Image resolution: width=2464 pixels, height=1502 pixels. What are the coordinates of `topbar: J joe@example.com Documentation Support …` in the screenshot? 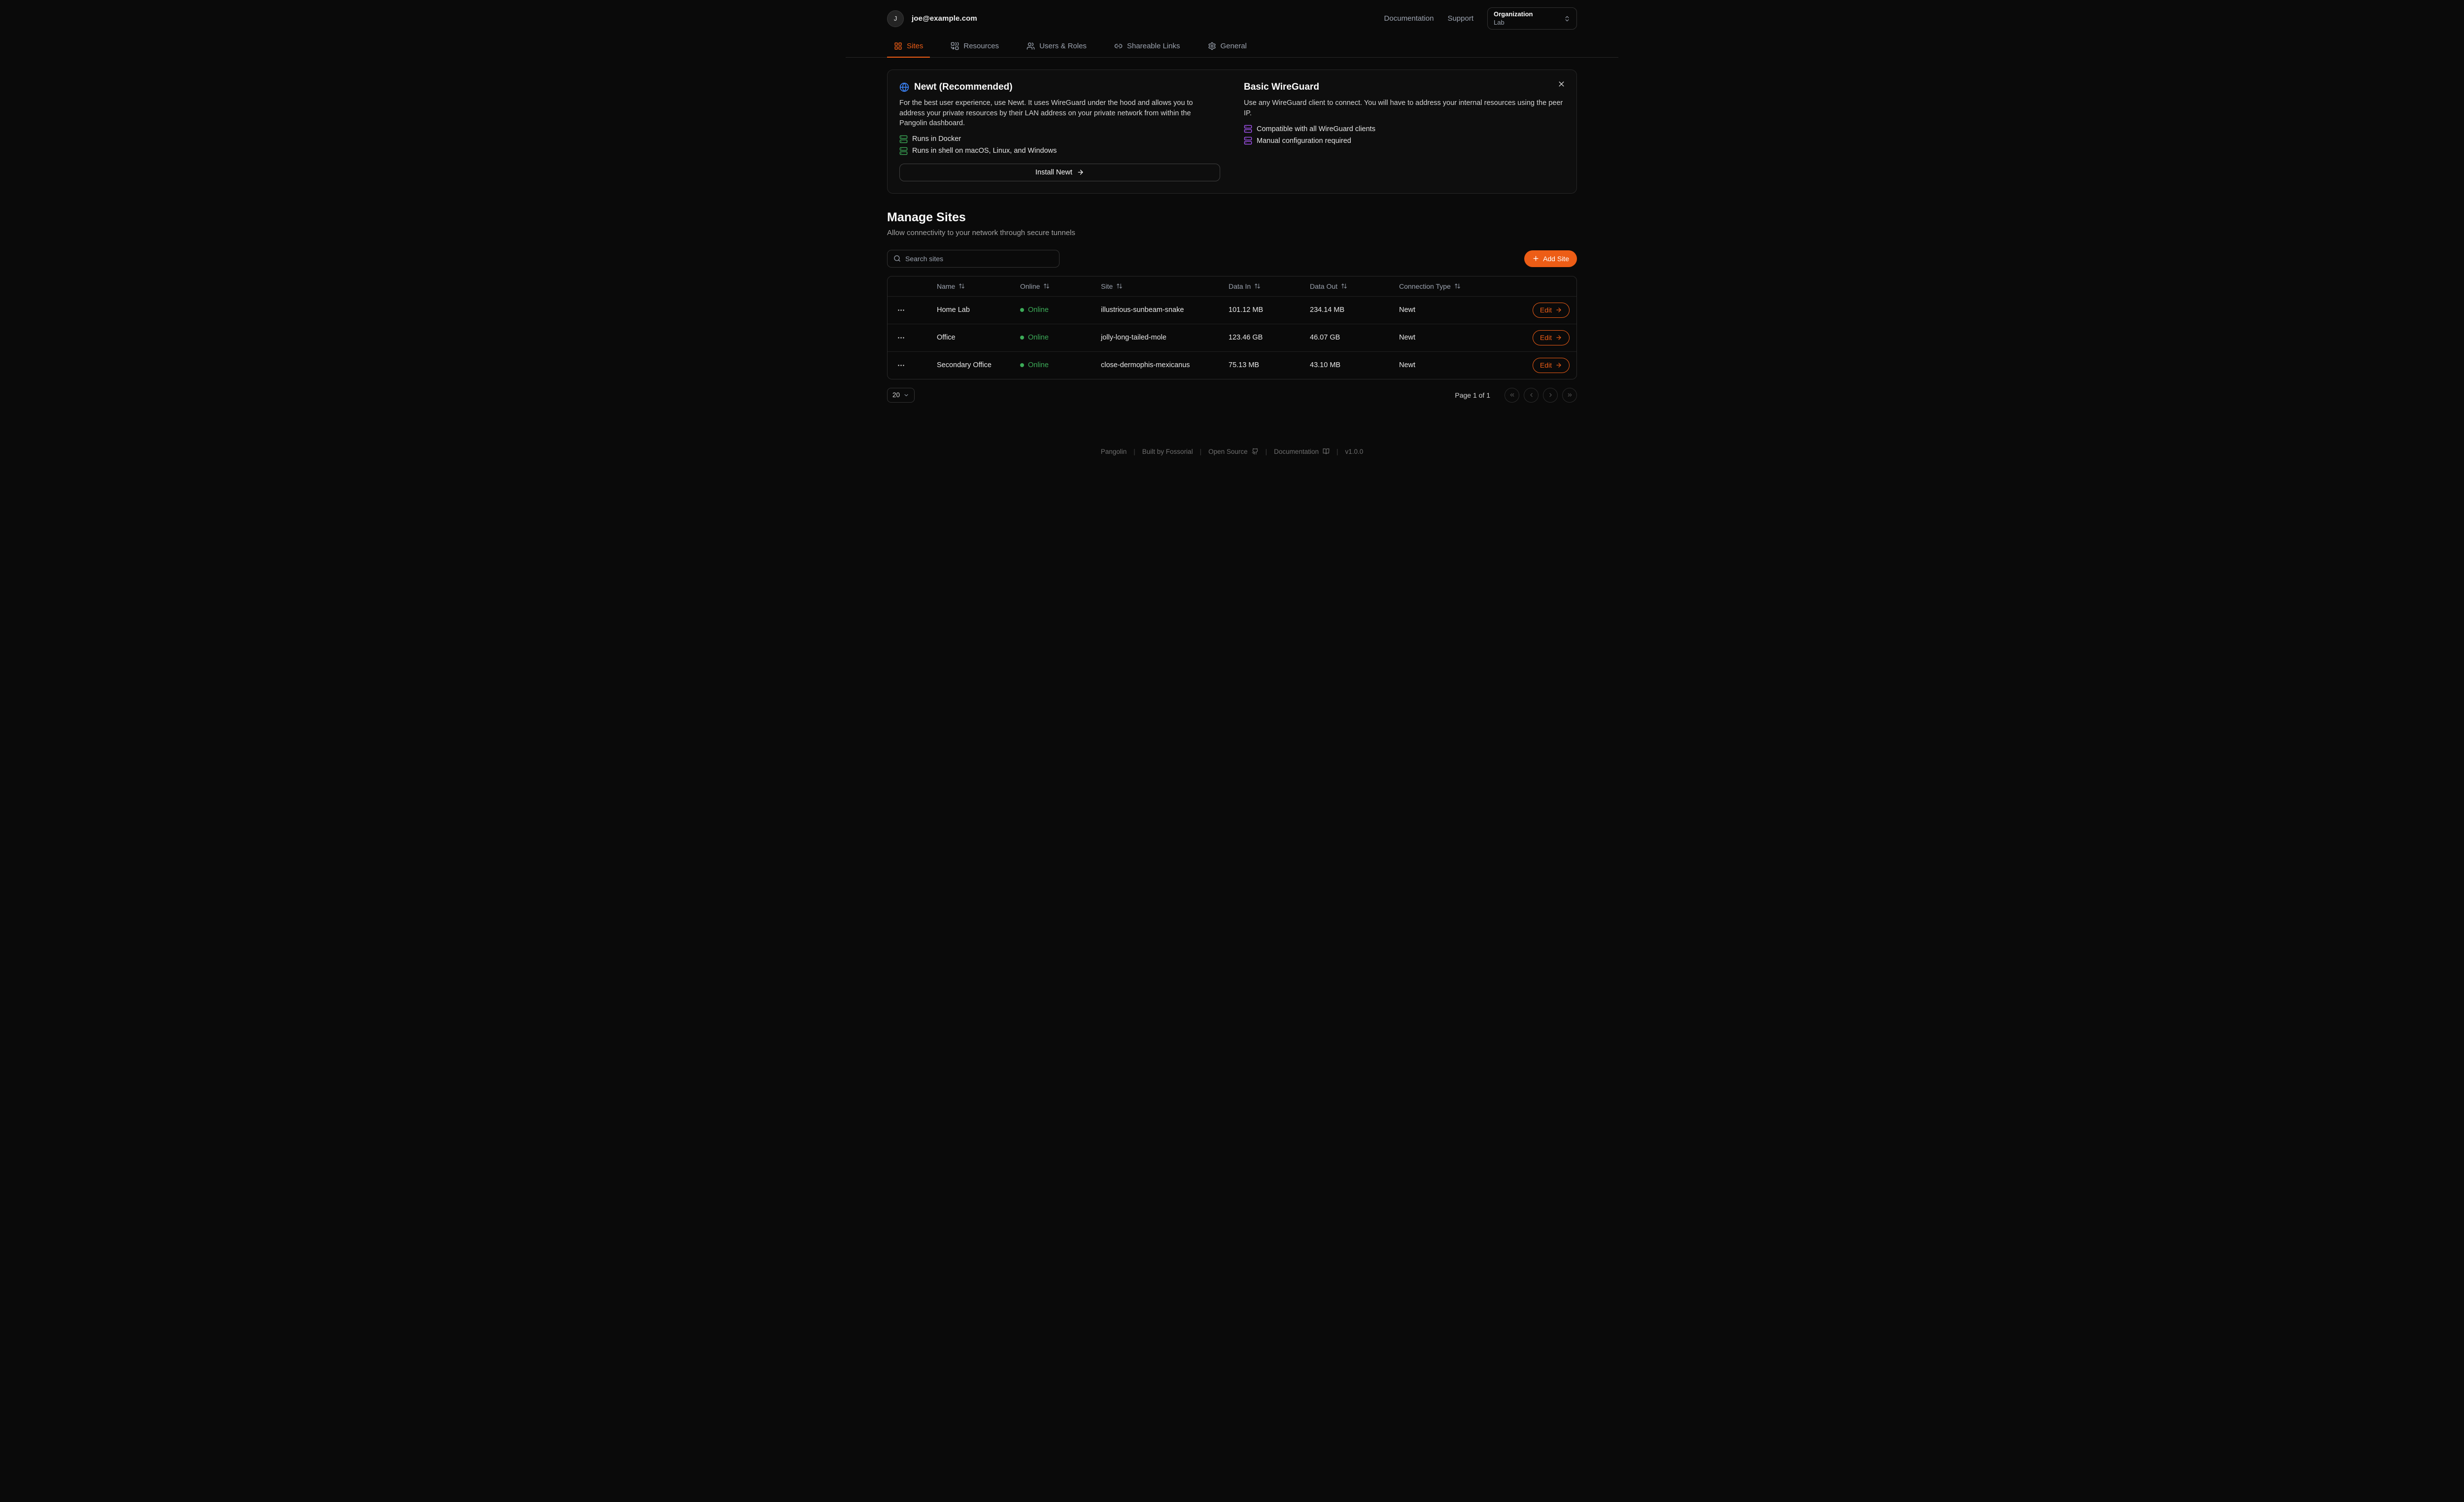 It's located at (1232, 17).